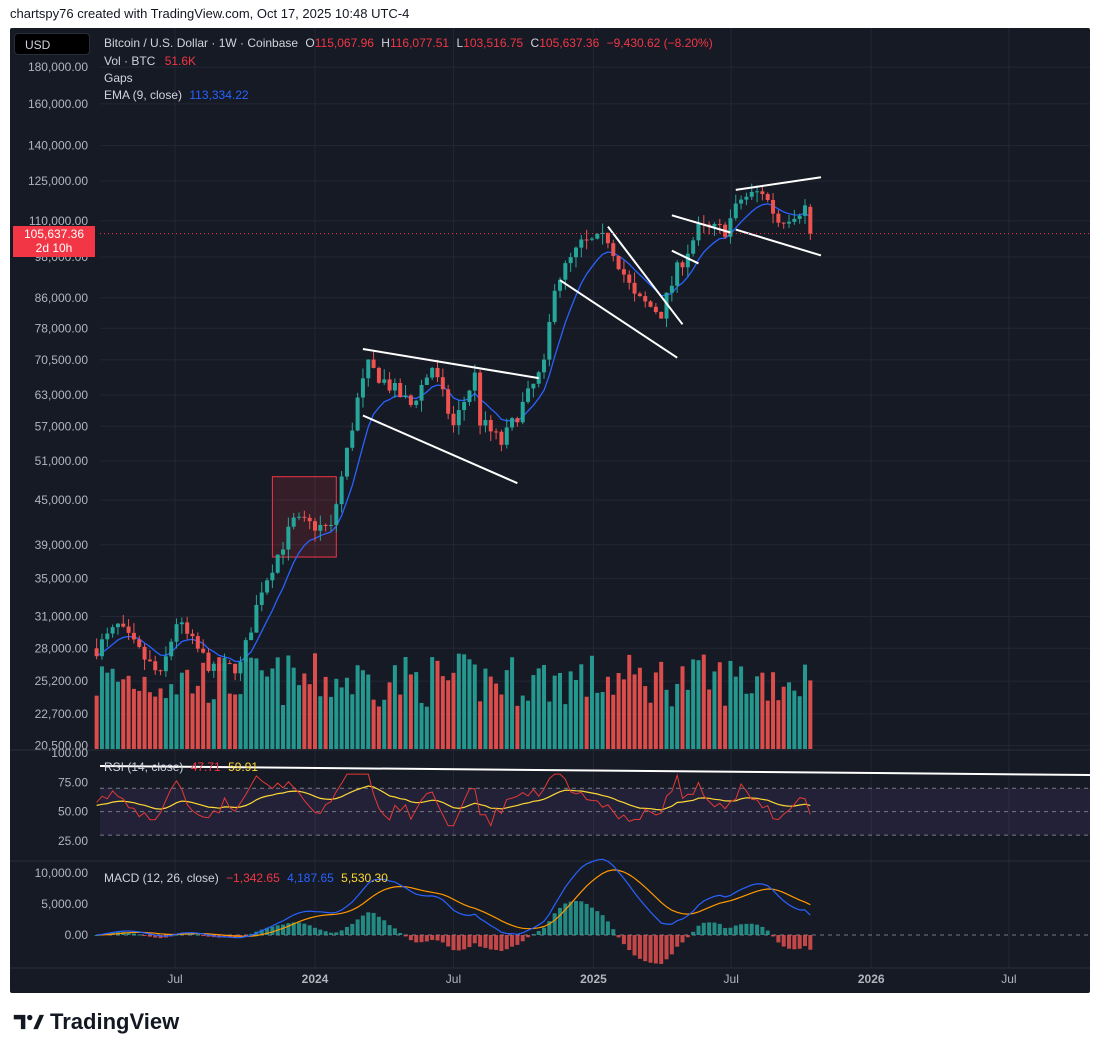 Image resolution: width=1100 pixels, height=1052 pixels. I want to click on price-tick-label: 140,000.00, so click(58, 146).